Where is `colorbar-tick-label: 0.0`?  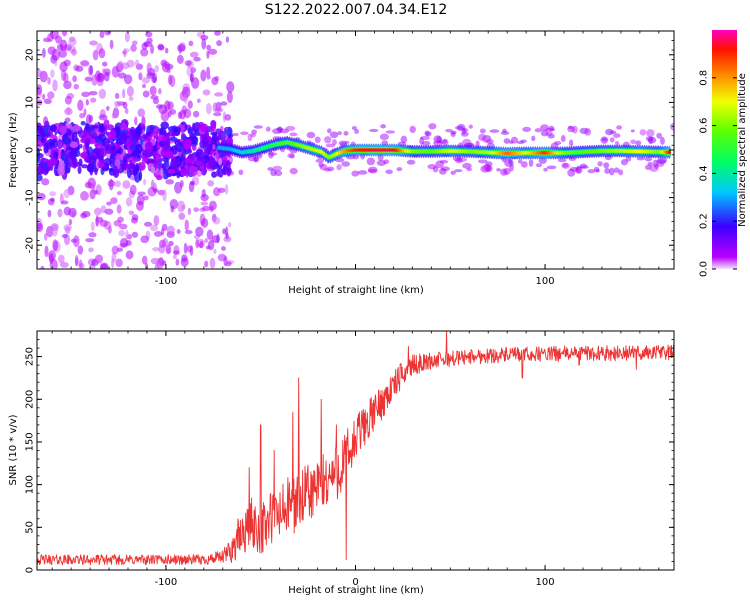 colorbar-tick-label: 0.0 is located at coordinates (704, 269).